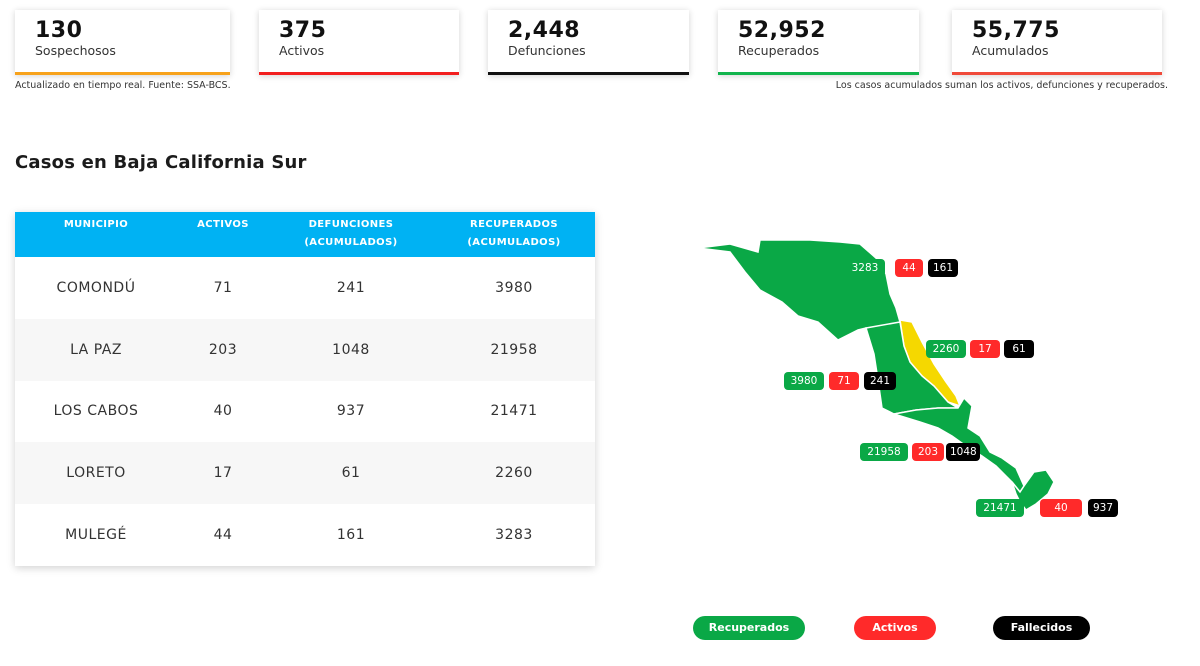 The width and height of the screenshot is (1200, 666). I want to click on section-title: Casos en Baja California Sur, so click(161, 162).